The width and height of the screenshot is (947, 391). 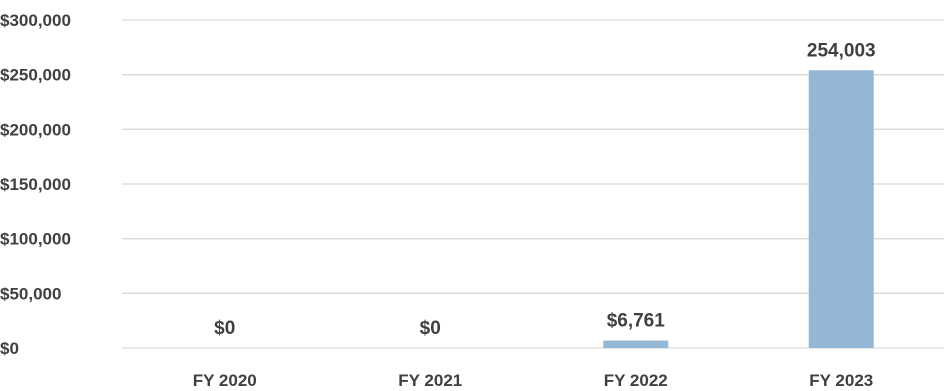 What do you see at coordinates (533, 380) in the screenshot?
I see `x-axis: FY 2020 FY 2021 FY 2022 FY 2023` at bounding box center [533, 380].